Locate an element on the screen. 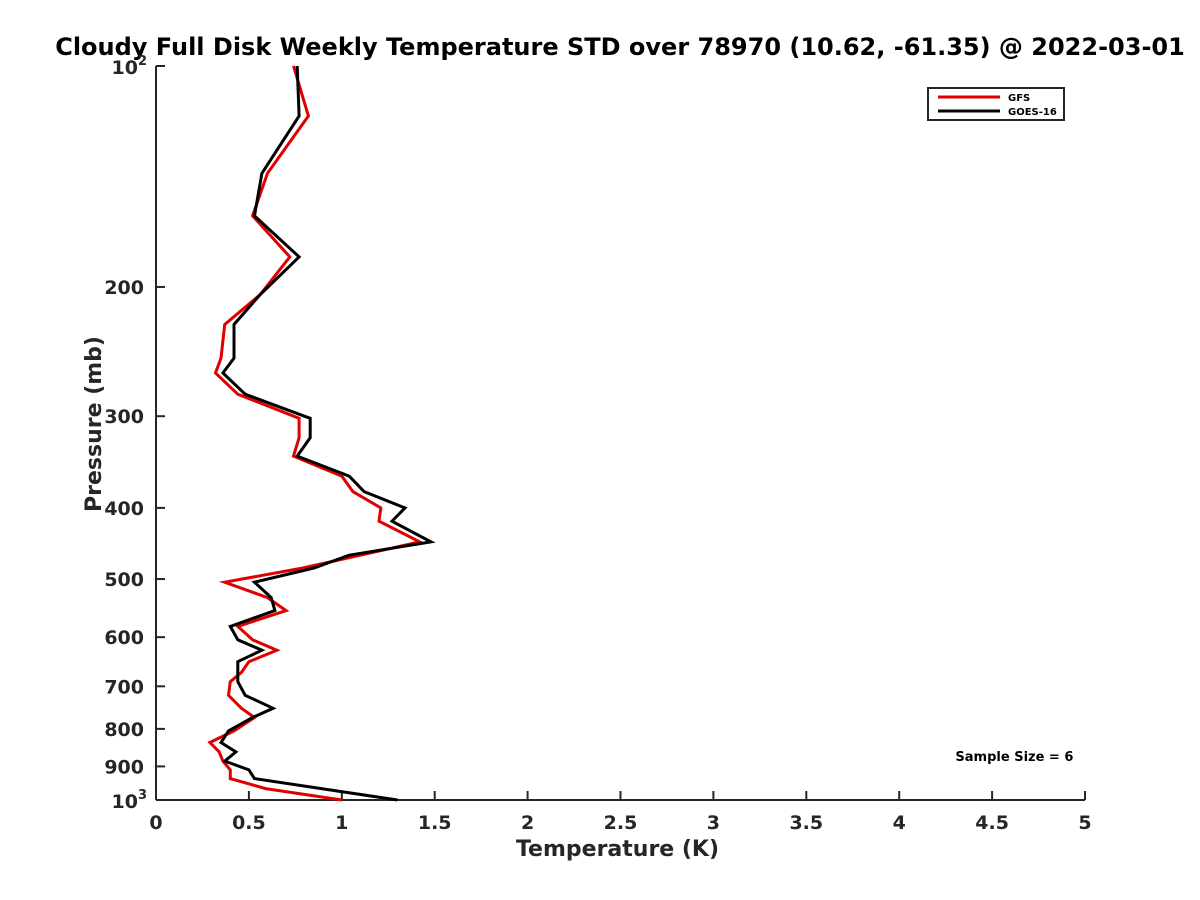 This screenshot has width=1200, height=900. x-tick-label: 1.5 is located at coordinates (435, 823).